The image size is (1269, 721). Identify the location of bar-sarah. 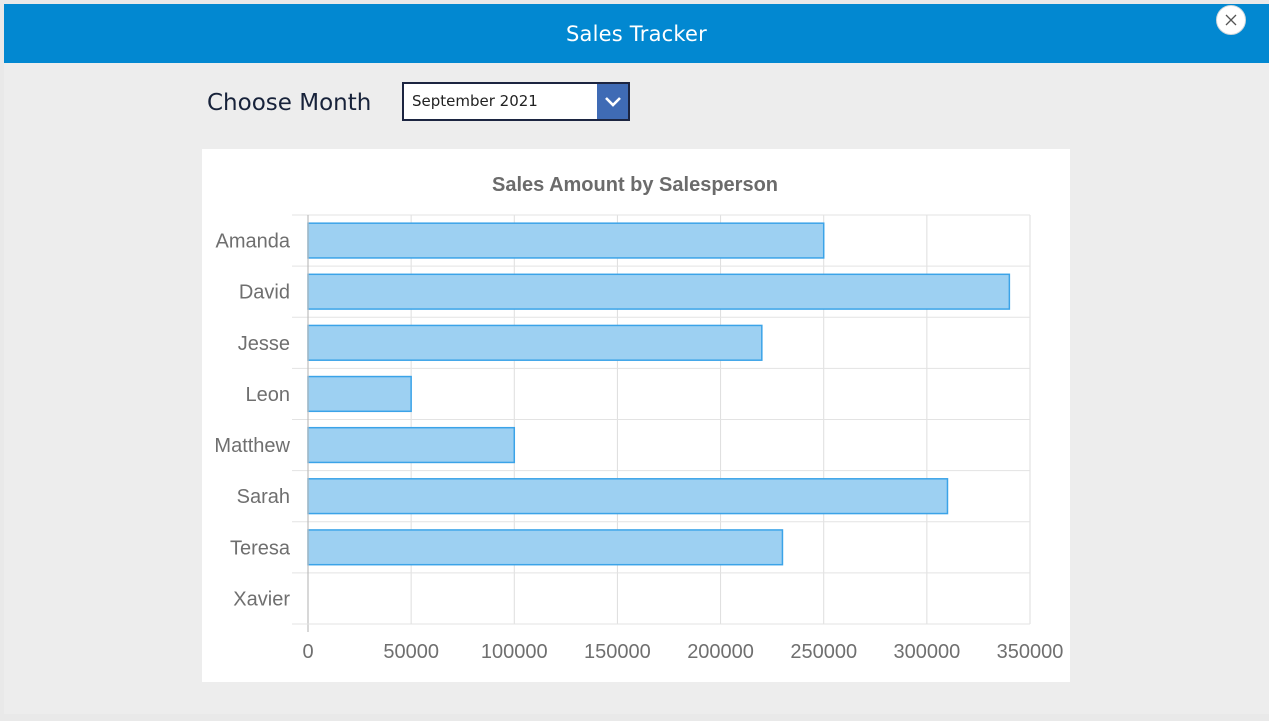
(628, 496).